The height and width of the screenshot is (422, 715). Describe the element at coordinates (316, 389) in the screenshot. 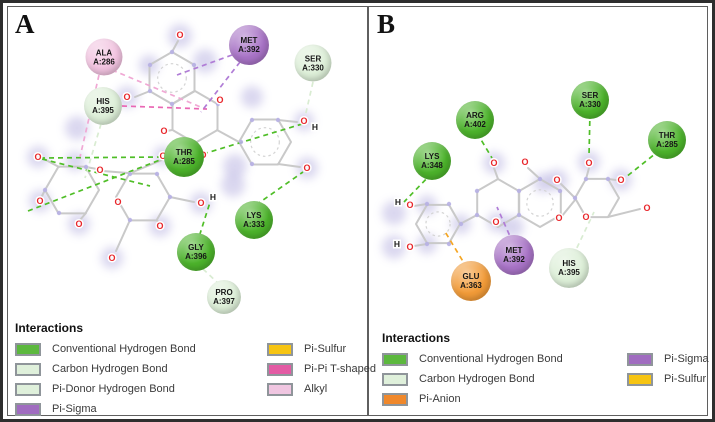

I see `legend-label: Alkyl` at that location.